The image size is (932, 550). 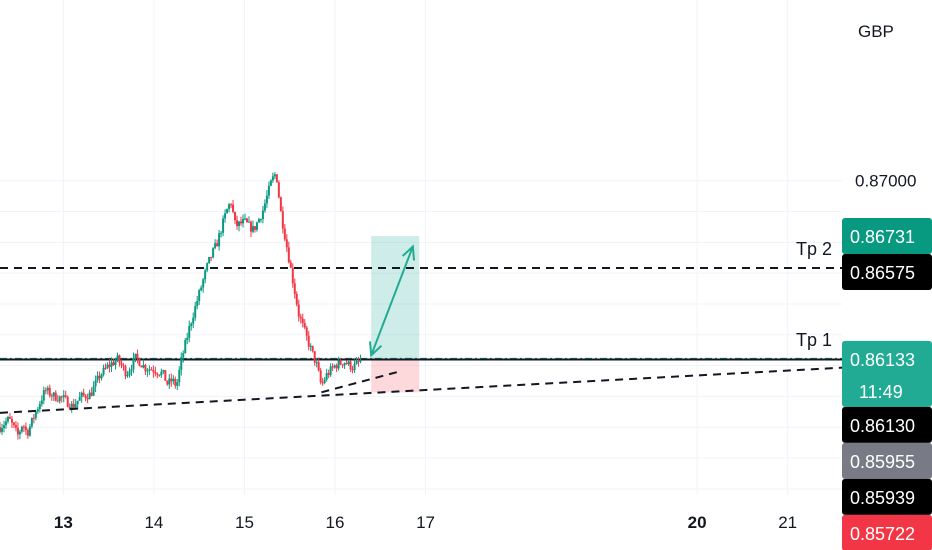 I want to click on time-tick-label: 20, so click(x=697, y=522).